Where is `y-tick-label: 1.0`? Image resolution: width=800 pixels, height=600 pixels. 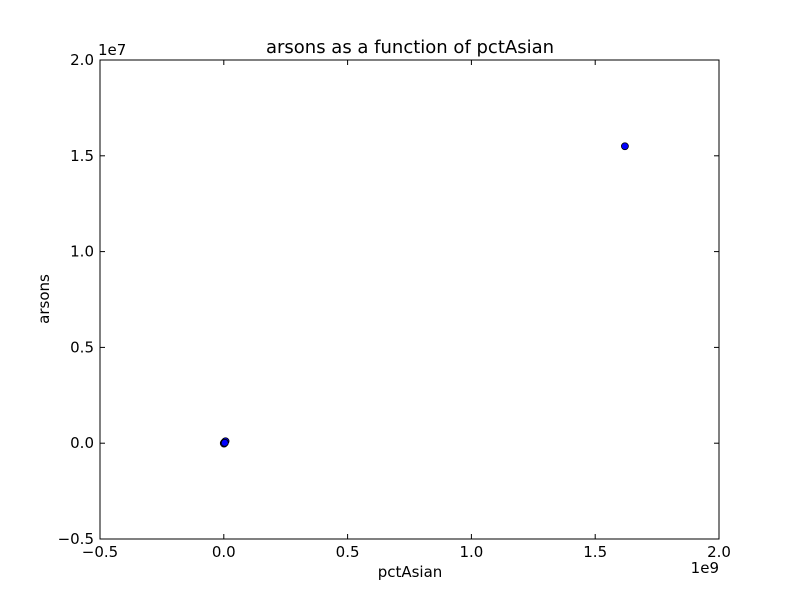
y-tick-label: 1.0 is located at coordinates (82, 252).